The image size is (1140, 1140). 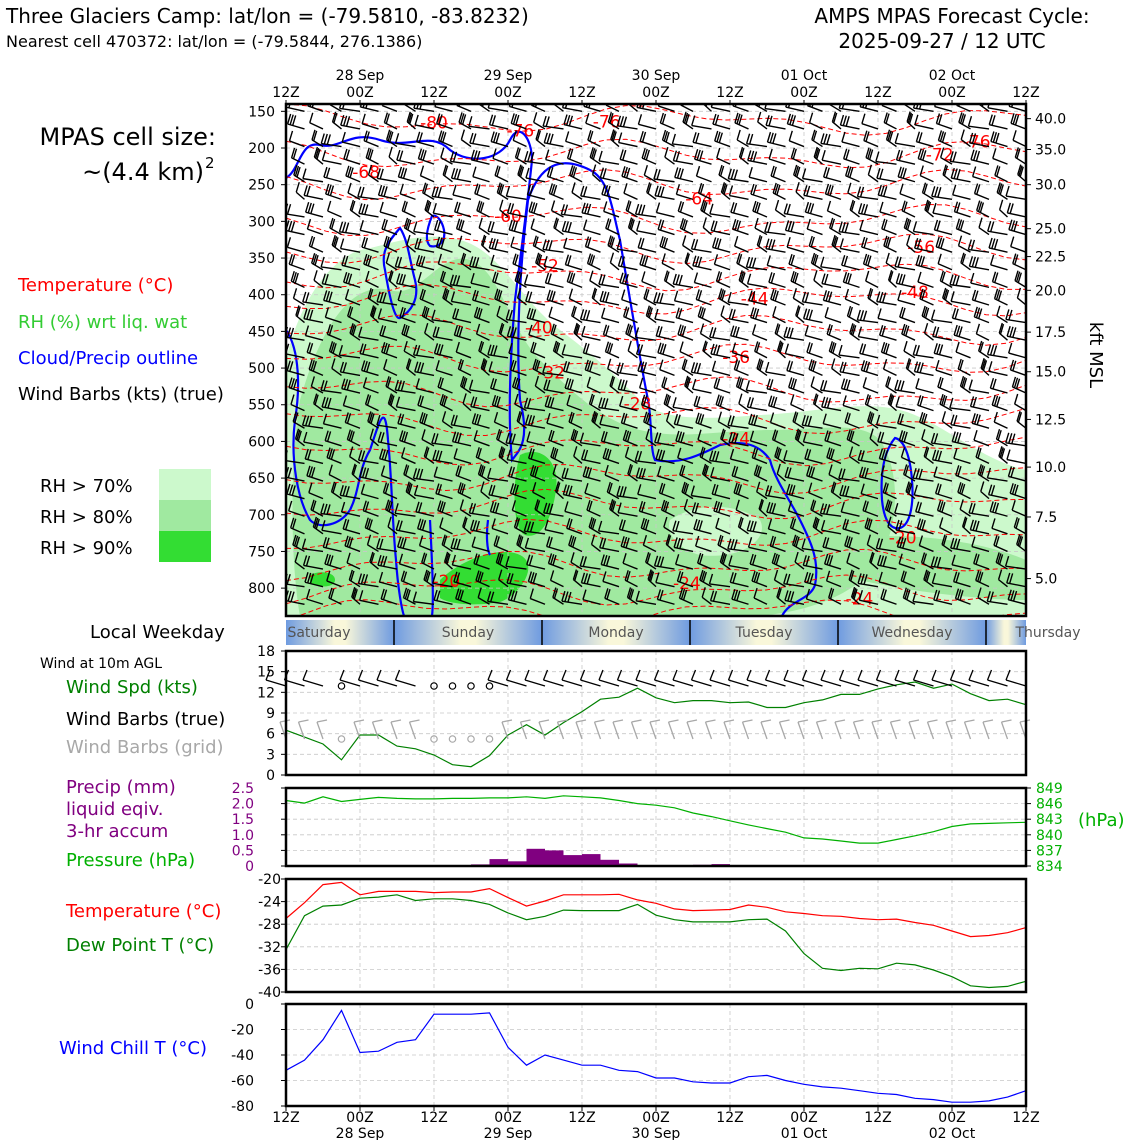 I want to click on weekday-segment, so click(x=912, y=632).